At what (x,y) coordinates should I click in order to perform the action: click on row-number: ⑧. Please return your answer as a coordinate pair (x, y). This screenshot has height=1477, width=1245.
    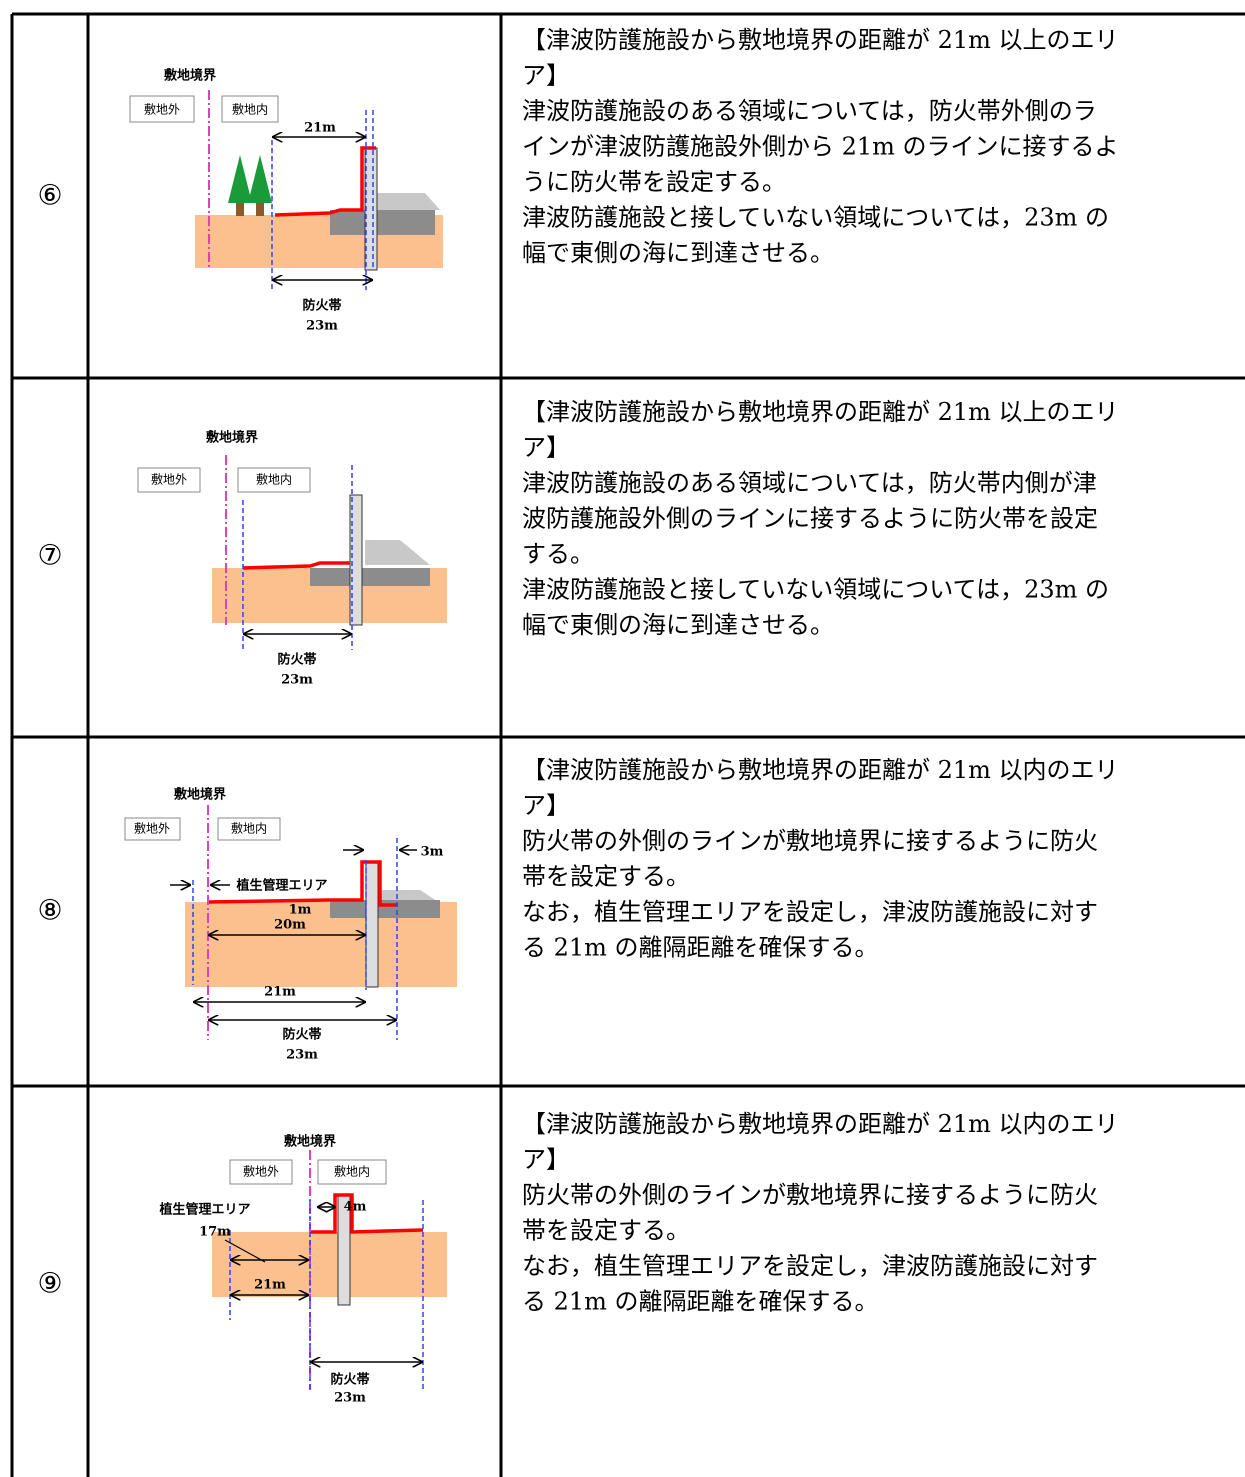
    Looking at the image, I should click on (49, 910).